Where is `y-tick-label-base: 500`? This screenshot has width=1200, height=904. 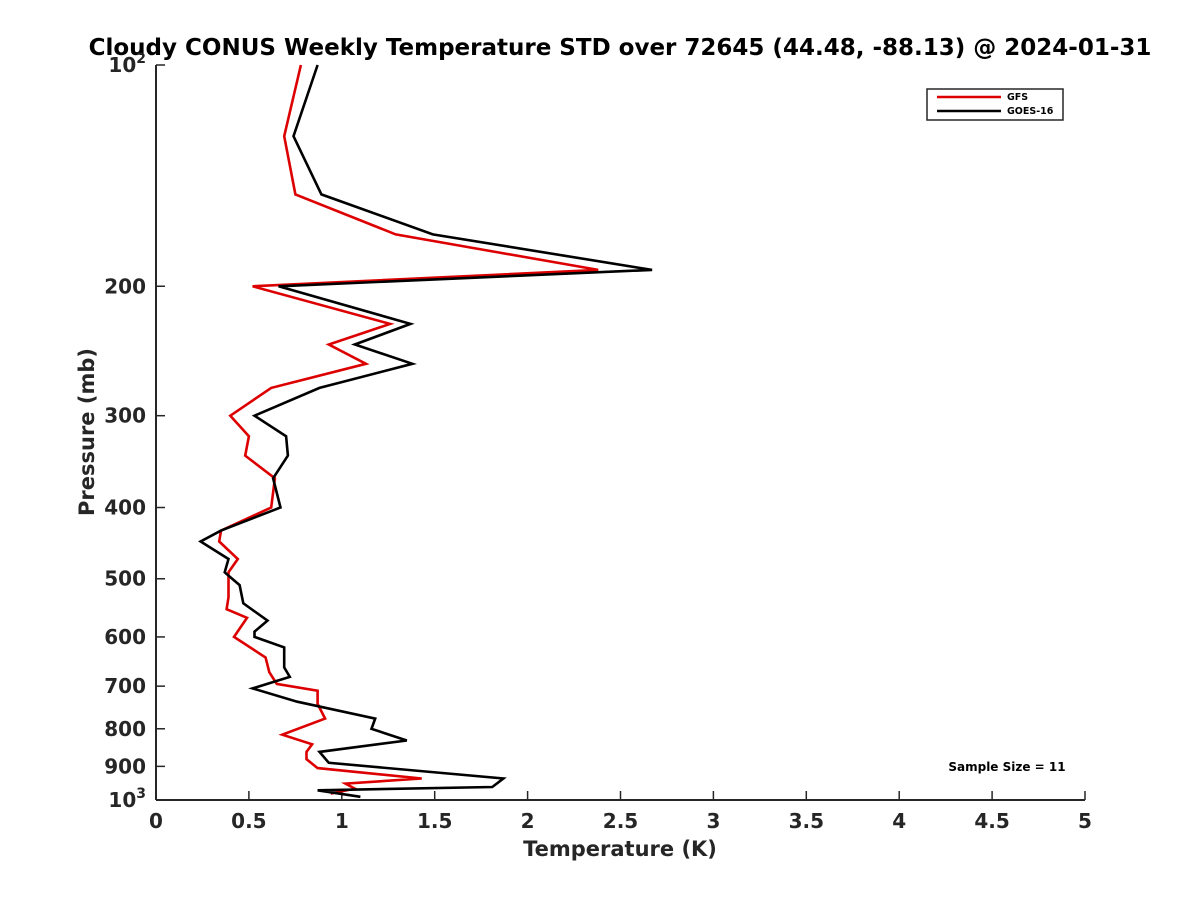
y-tick-label-base: 500 is located at coordinates (125, 579).